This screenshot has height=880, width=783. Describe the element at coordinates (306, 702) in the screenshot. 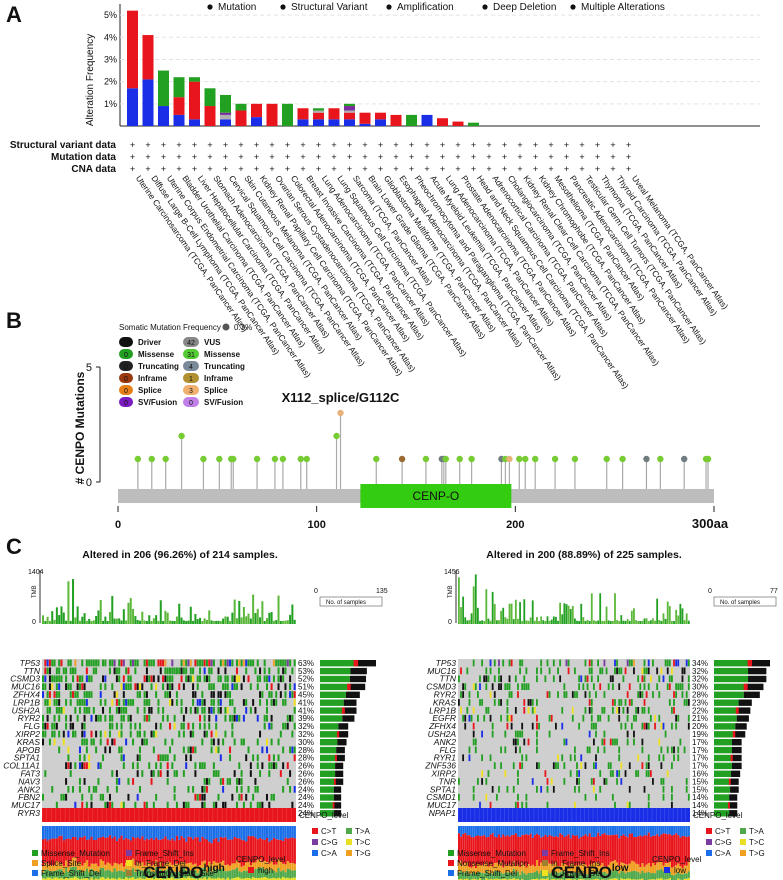

I see `gene-percent: 41%` at that location.